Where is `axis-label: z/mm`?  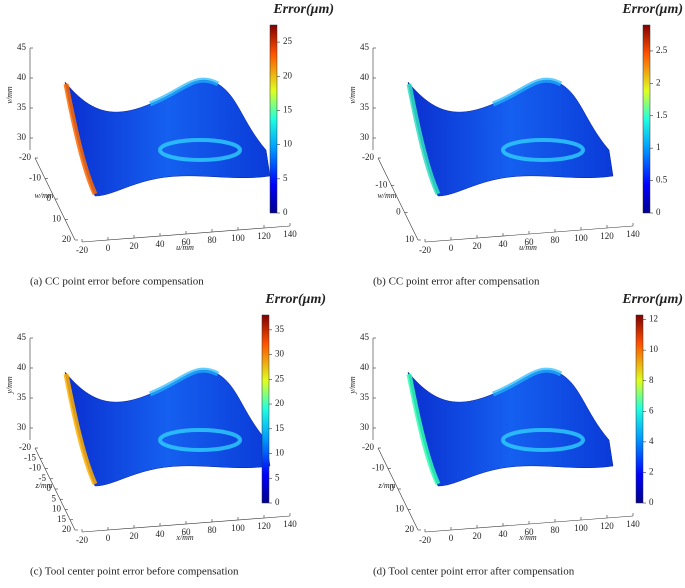 axis-label: z/mm is located at coordinates (387, 485).